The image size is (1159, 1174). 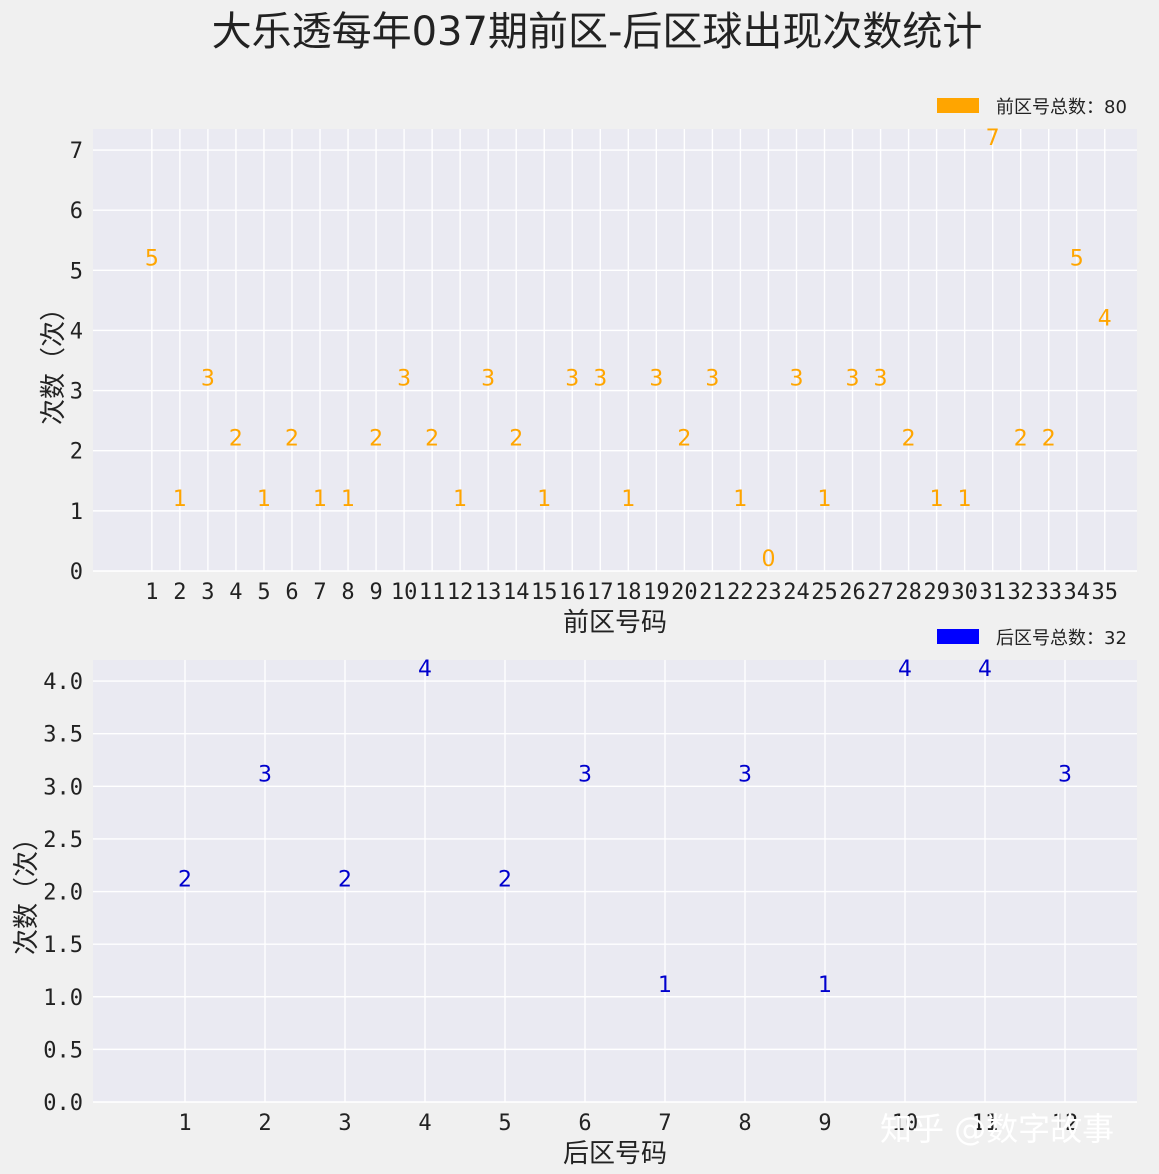 I want to click on data-label-27: 3, so click(x=881, y=379).